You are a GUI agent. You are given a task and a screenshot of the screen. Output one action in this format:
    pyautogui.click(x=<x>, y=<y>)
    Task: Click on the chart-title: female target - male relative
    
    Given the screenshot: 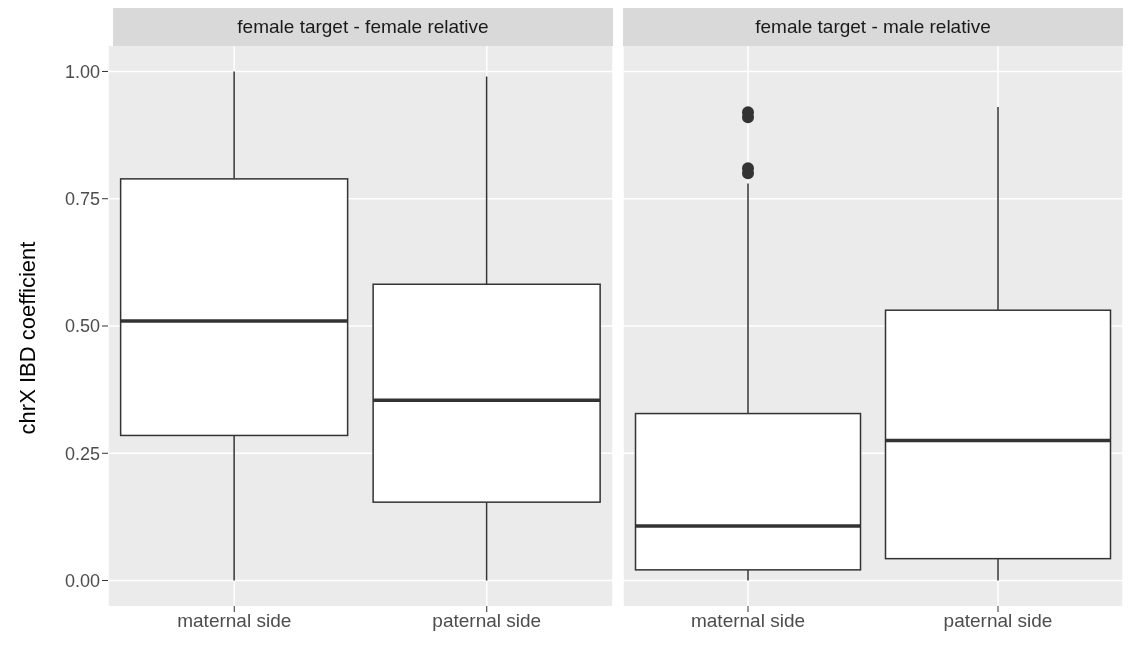 What is the action you would take?
    pyautogui.click(x=873, y=27)
    